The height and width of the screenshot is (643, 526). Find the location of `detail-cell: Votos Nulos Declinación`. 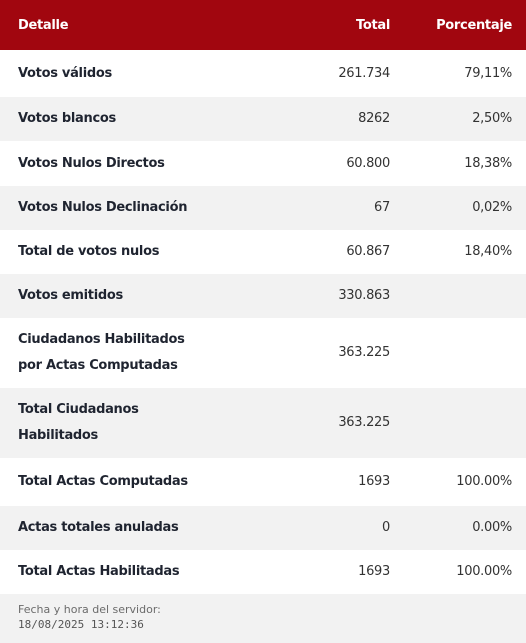

detail-cell: Votos Nulos Declinación is located at coordinates (115, 208).